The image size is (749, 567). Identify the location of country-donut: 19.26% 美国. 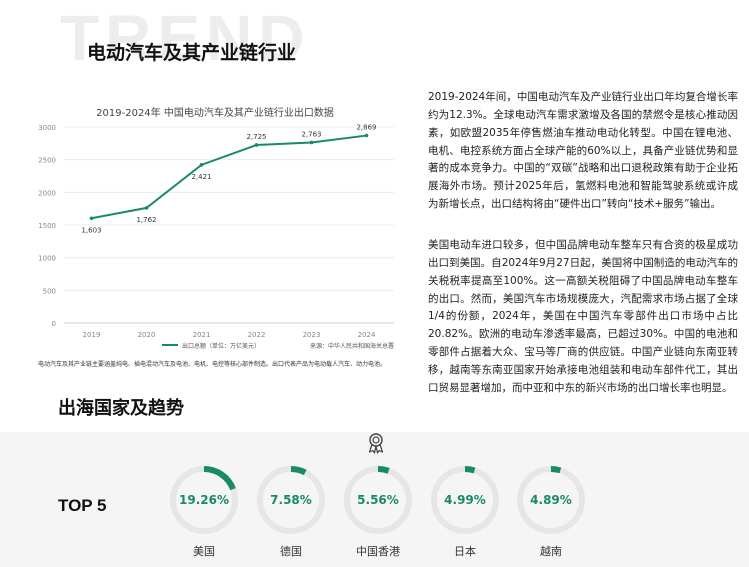
(204, 511).